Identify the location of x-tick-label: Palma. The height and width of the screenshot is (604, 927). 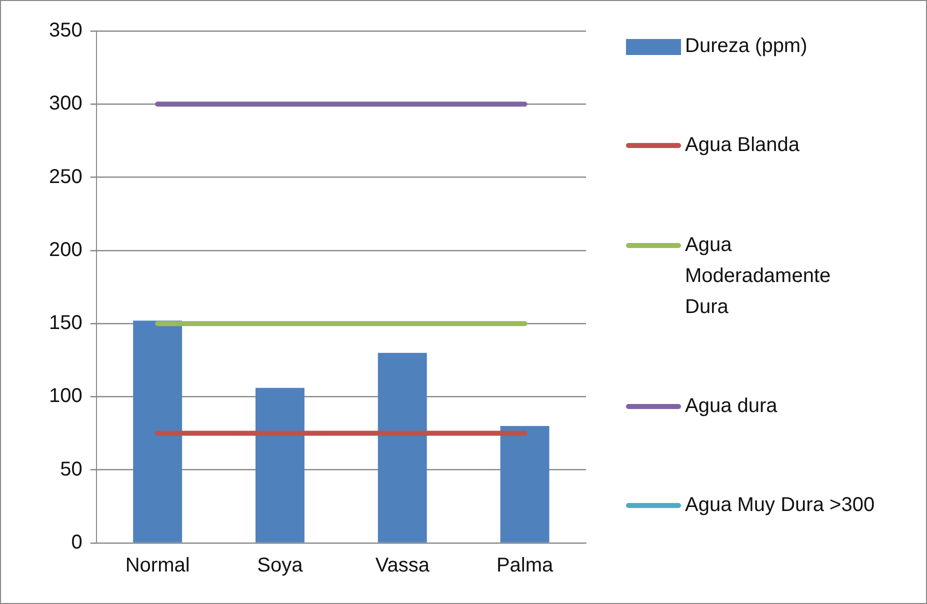
(525, 565).